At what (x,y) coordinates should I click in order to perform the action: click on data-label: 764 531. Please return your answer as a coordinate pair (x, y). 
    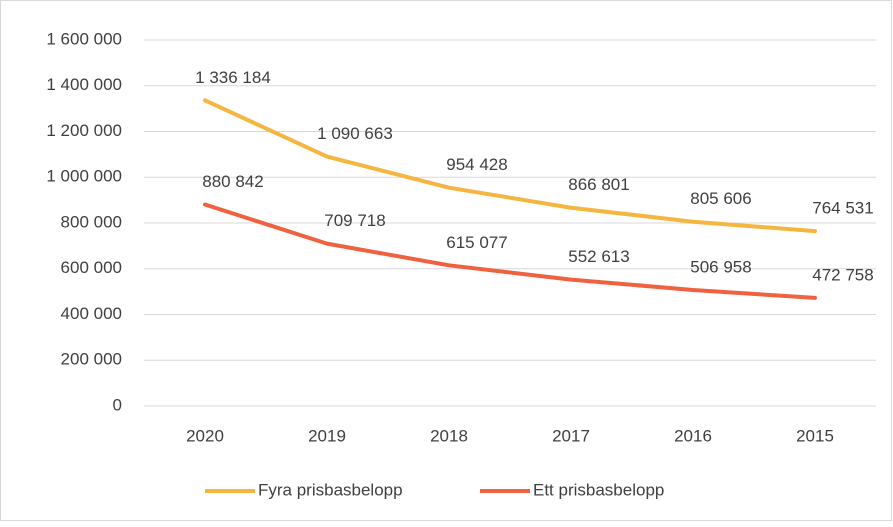
    Looking at the image, I should click on (842, 208).